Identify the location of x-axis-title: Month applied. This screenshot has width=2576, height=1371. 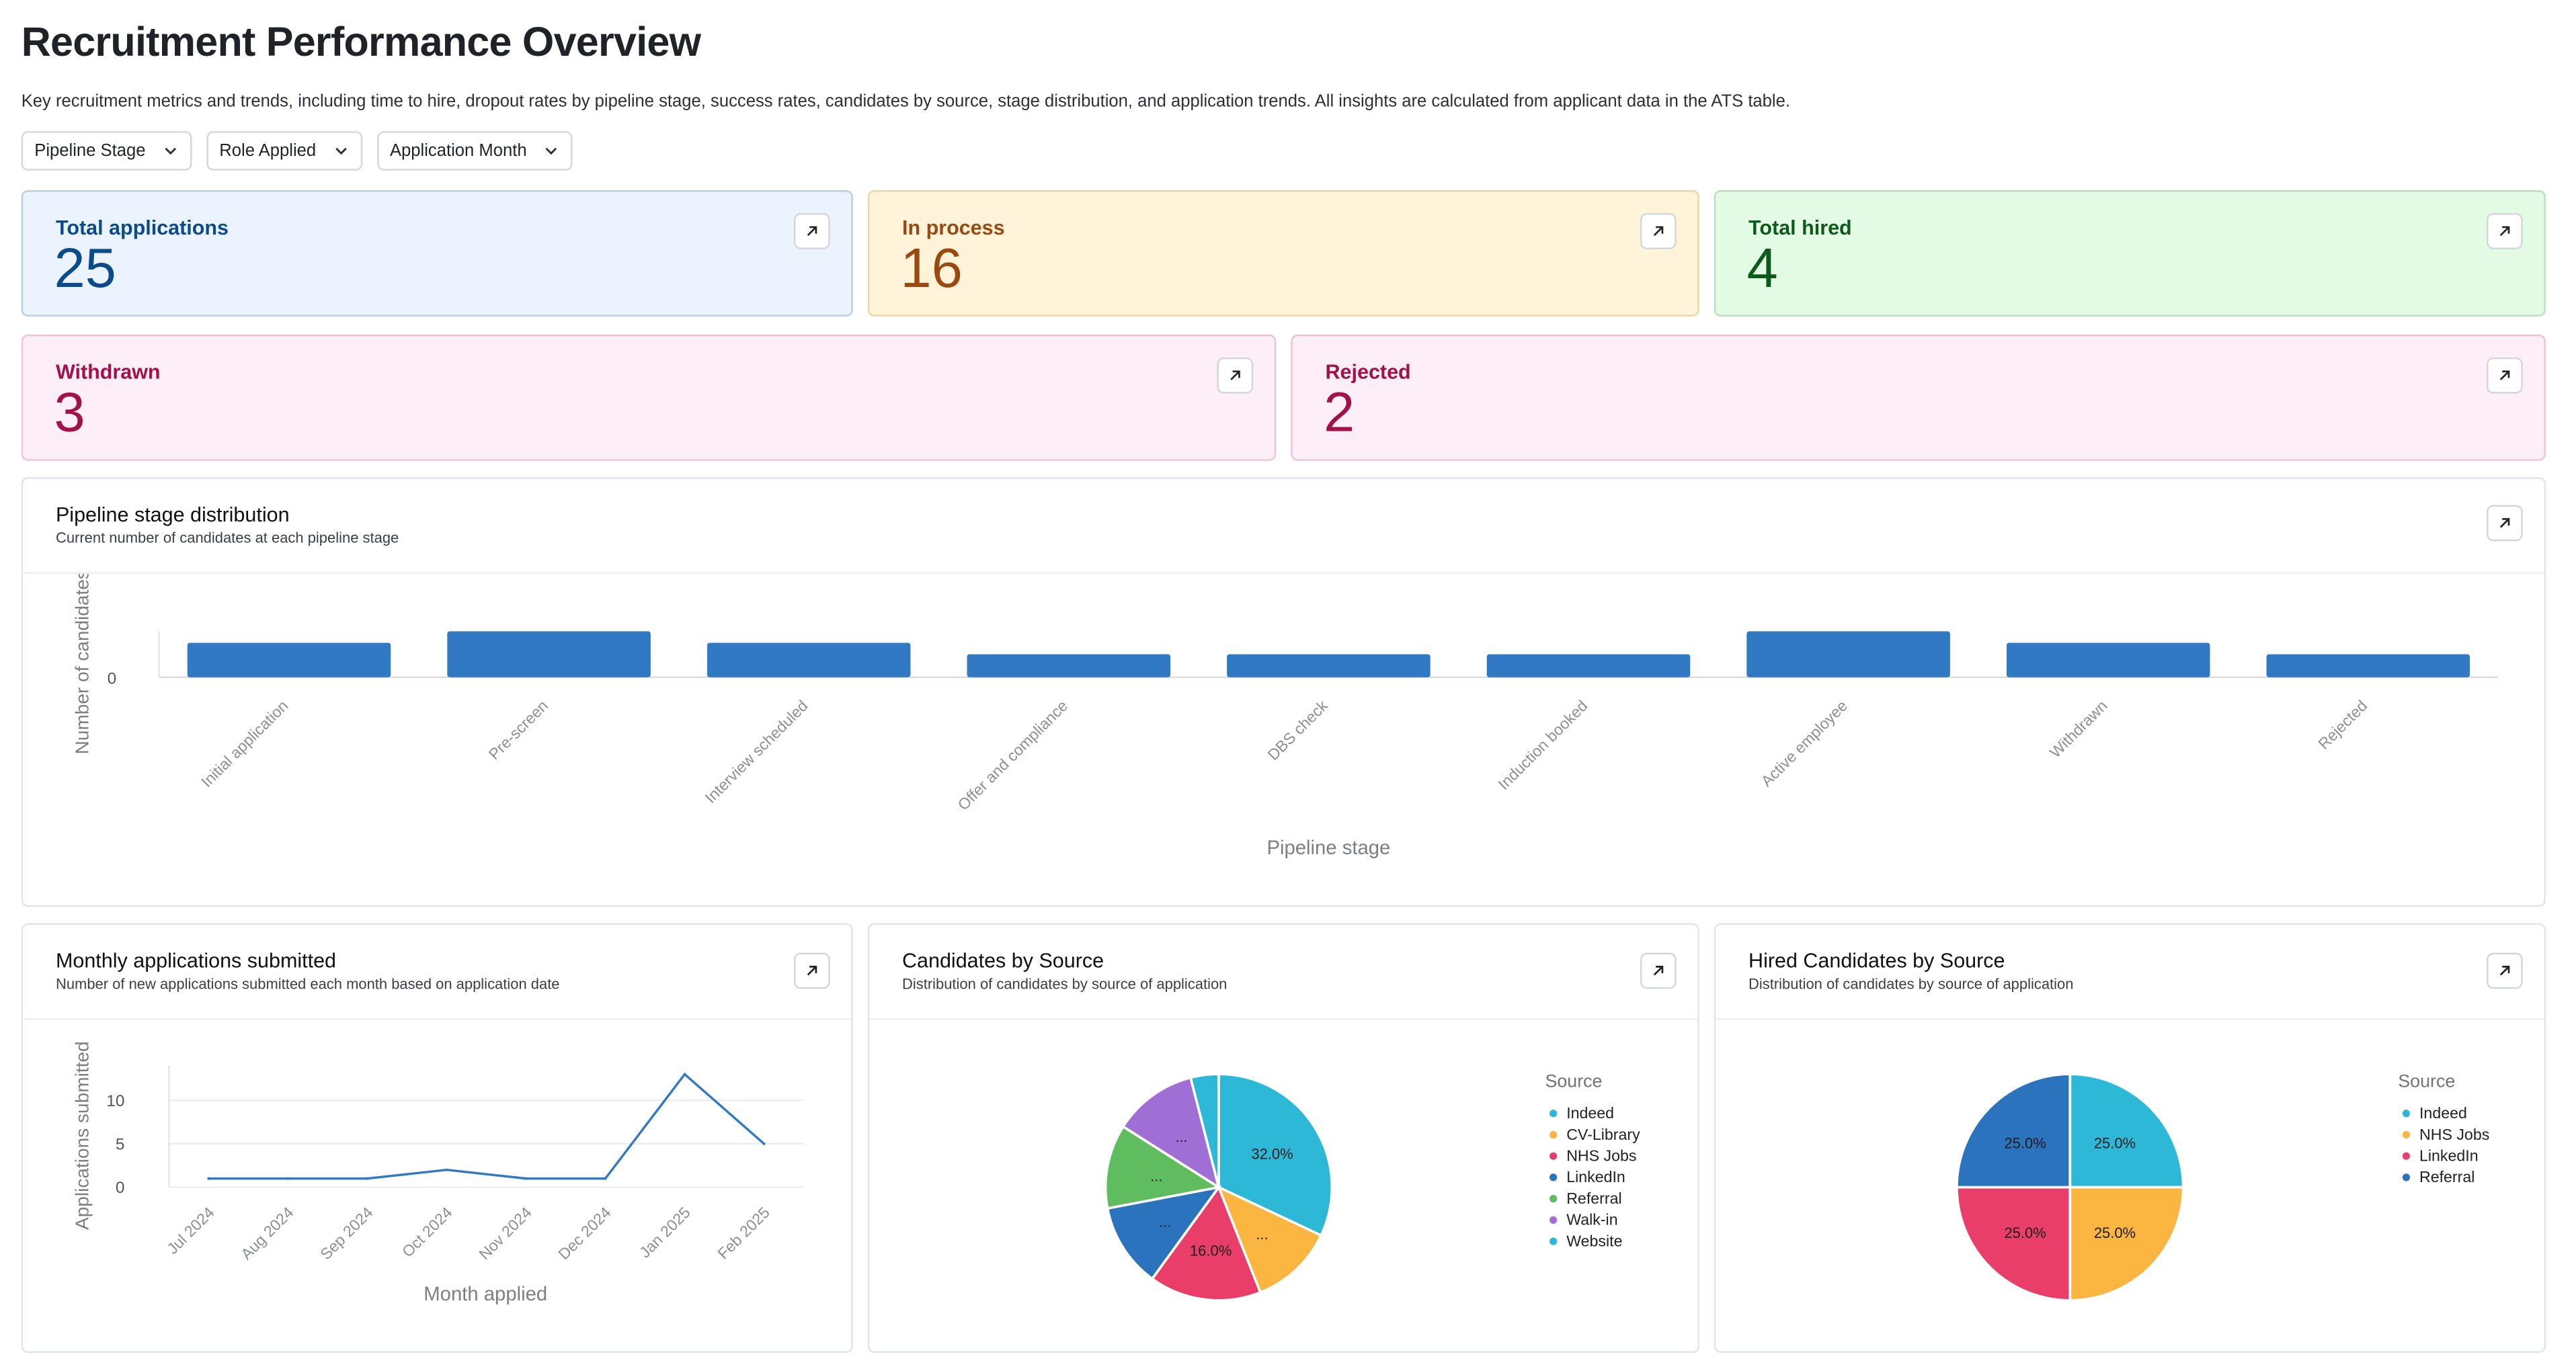
(485, 1294).